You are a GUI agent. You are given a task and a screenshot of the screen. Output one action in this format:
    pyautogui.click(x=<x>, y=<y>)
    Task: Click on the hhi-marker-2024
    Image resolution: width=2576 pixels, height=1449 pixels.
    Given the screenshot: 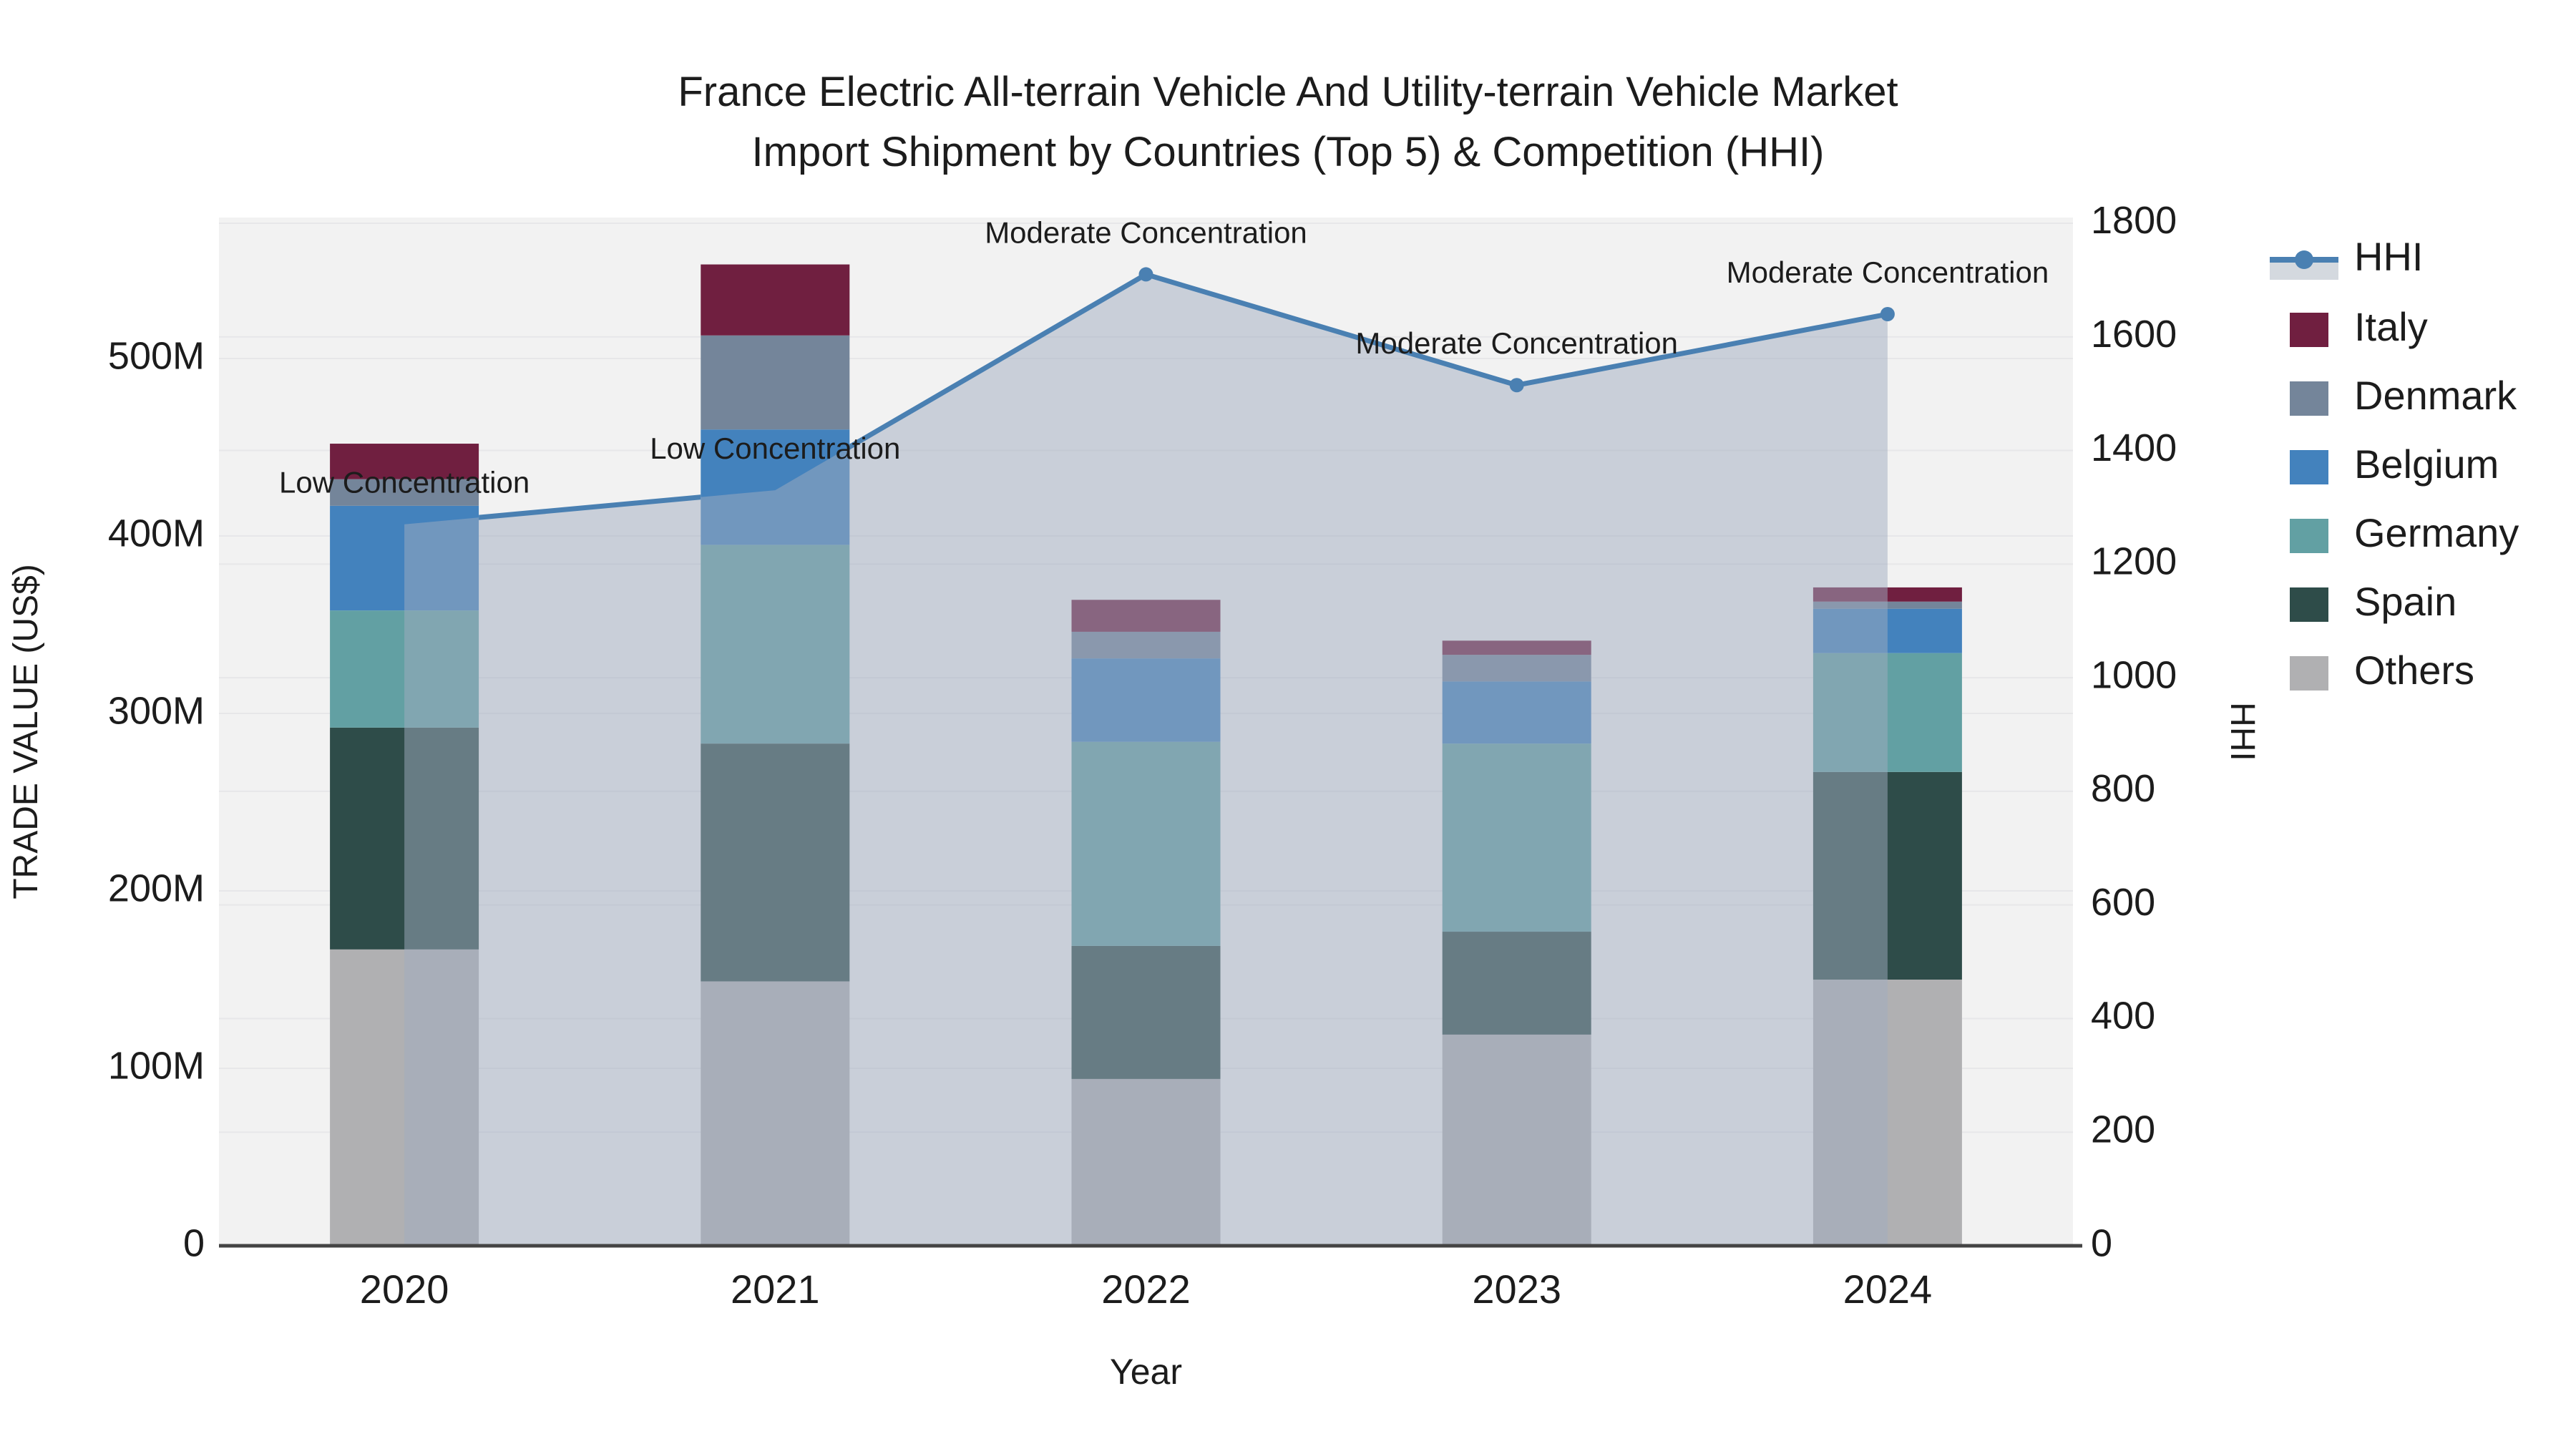 What is the action you would take?
    pyautogui.click(x=1887, y=314)
    